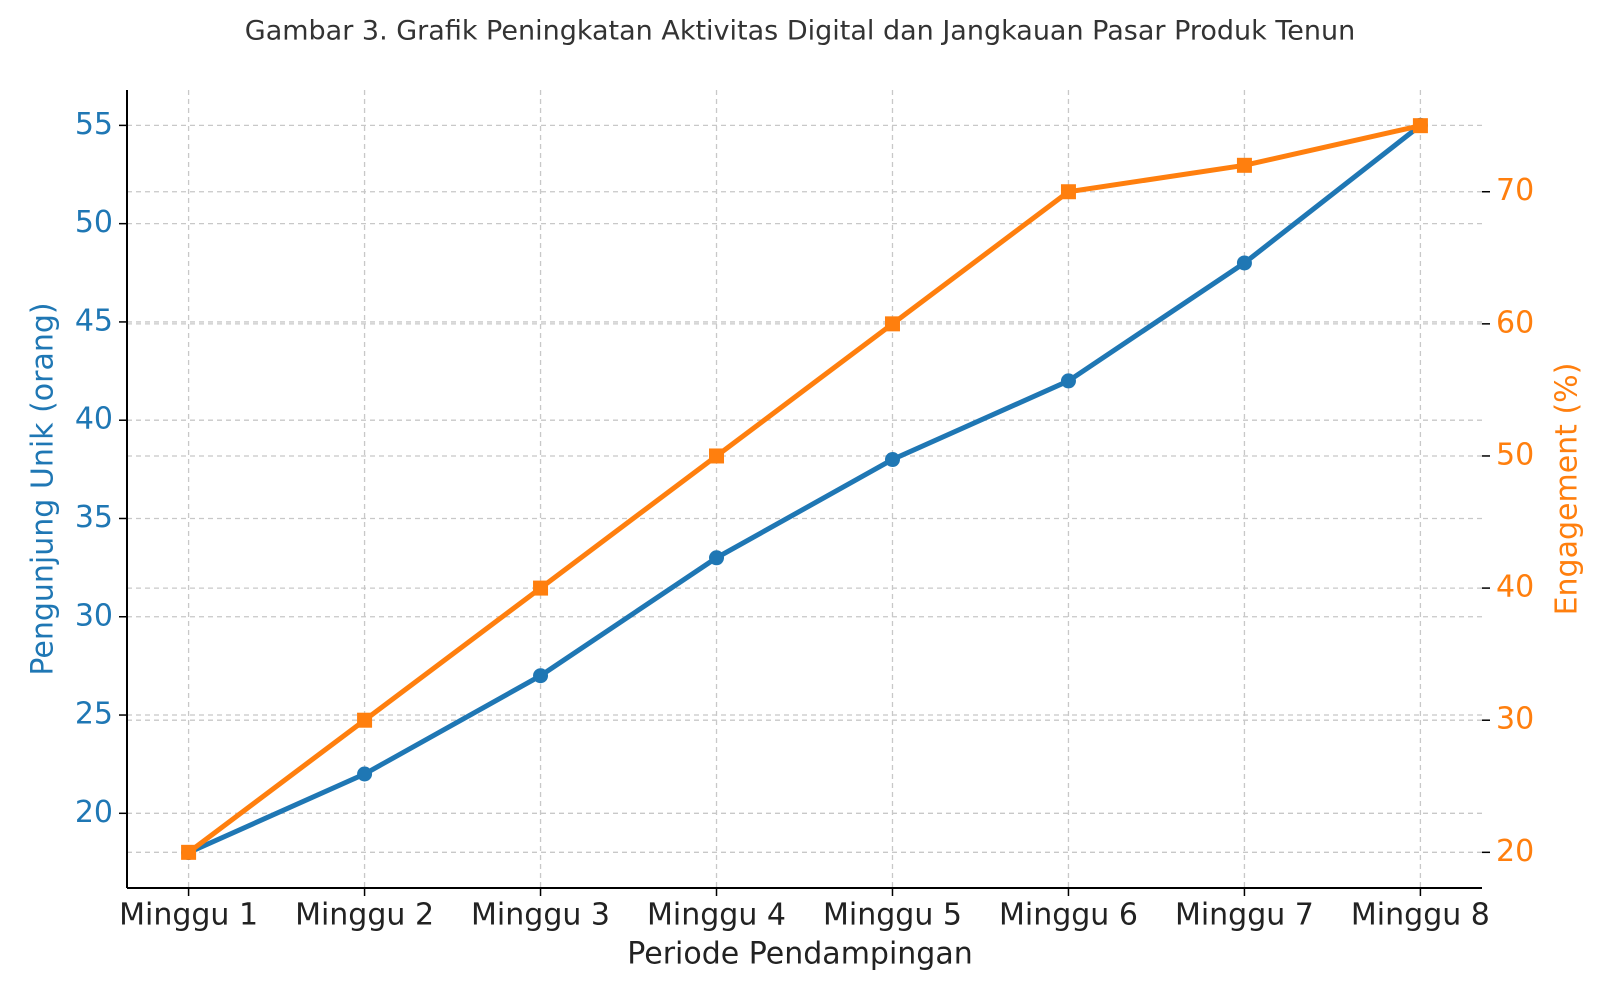 This screenshot has height=1000, width=1600. Describe the element at coordinates (94, 124) in the screenshot. I see `y-tick-label: 55` at that location.